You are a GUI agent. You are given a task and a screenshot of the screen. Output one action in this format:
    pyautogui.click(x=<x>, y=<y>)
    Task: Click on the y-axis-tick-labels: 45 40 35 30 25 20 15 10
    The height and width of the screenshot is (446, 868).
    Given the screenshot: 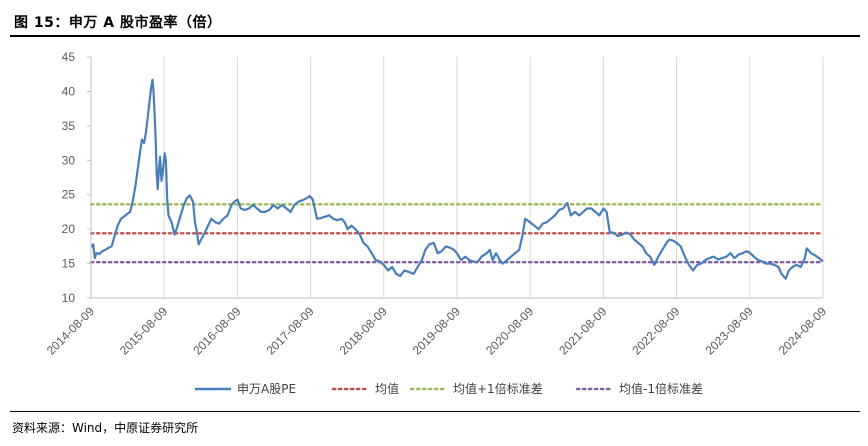 What is the action you would take?
    pyautogui.click(x=69, y=177)
    